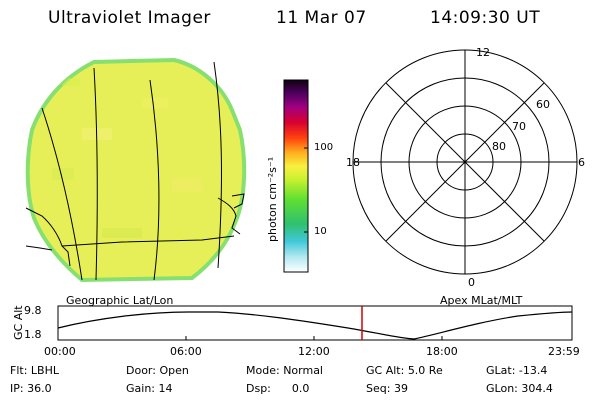  I want to click on lat-label-60: 60, so click(543, 104).